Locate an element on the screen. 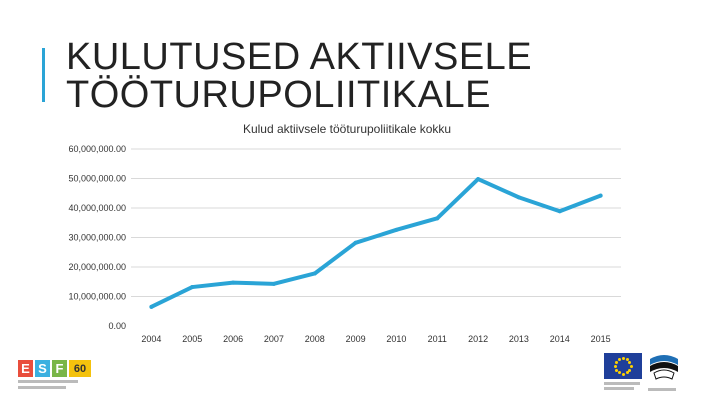 The image size is (720, 405). x-tick-label: 2004 is located at coordinates (151, 339).